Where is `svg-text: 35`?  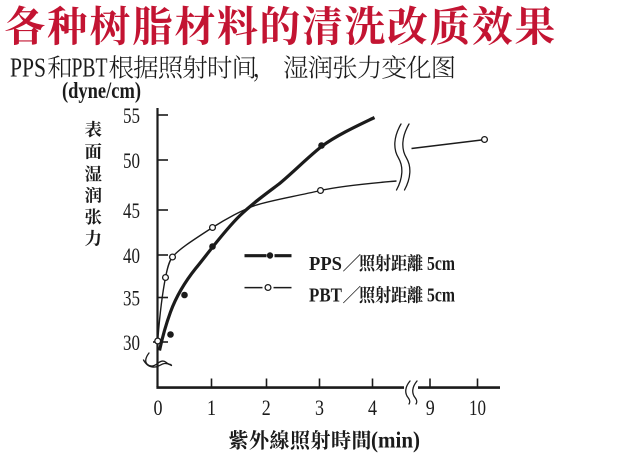 svg-text: 35 is located at coordinates (131, 298).